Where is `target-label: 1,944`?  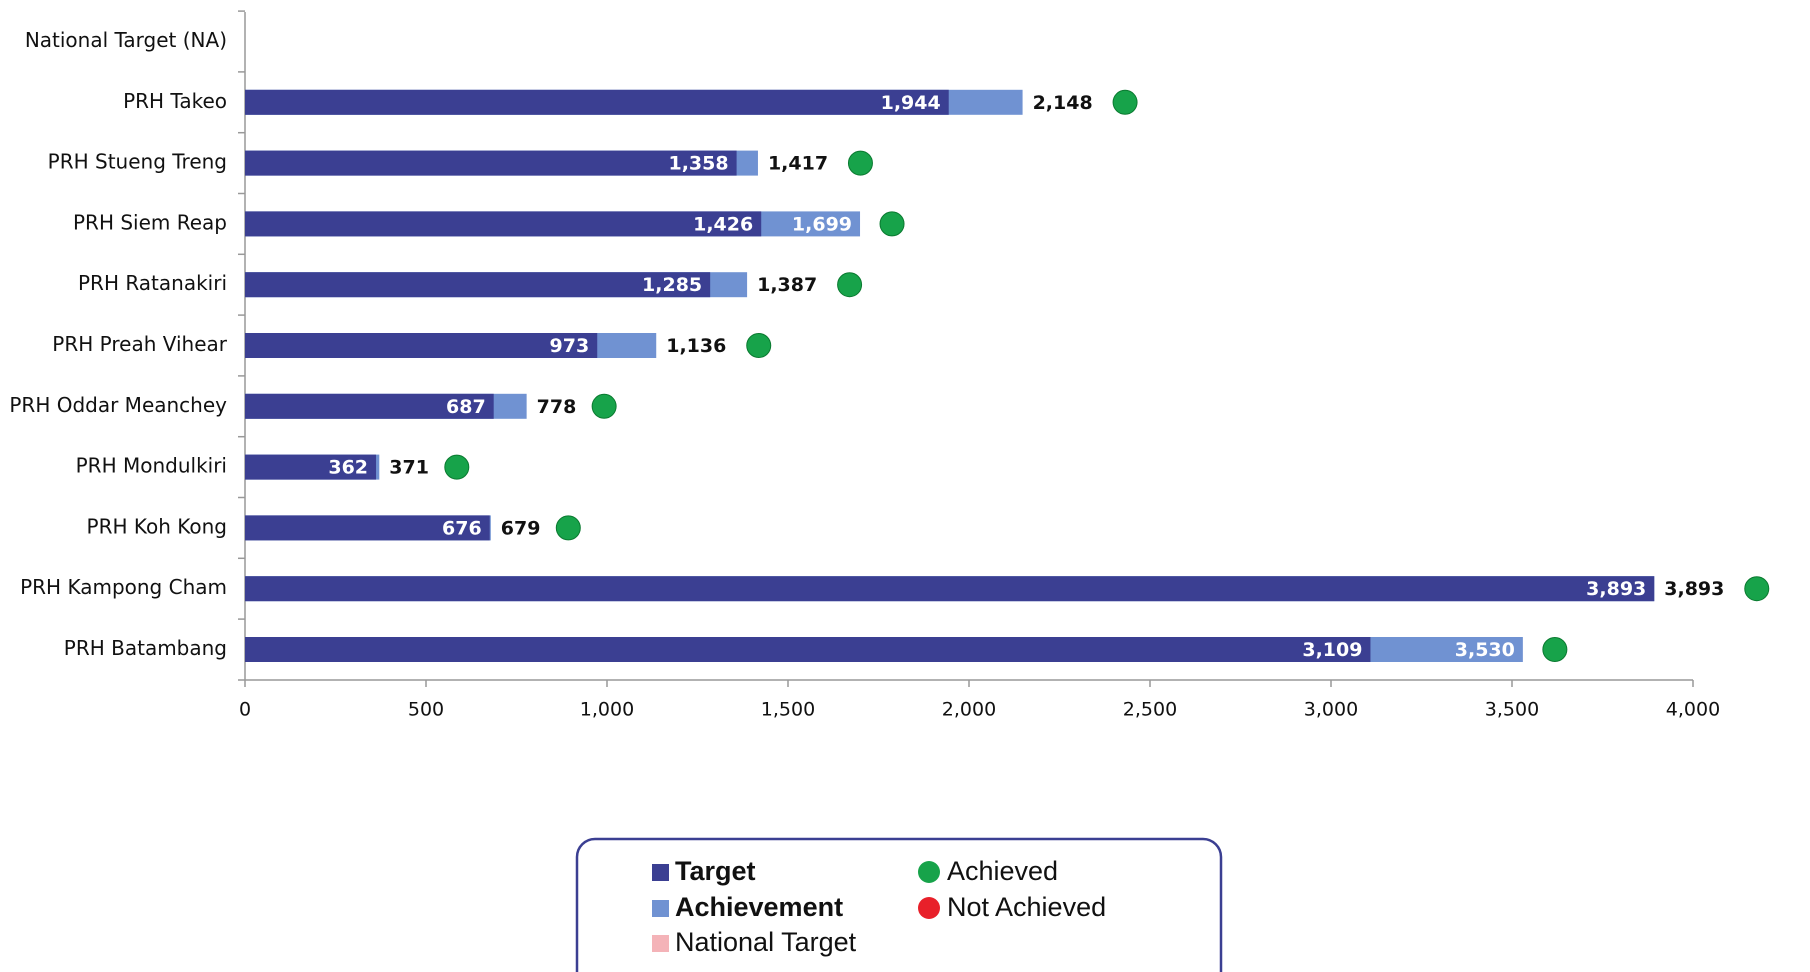 target-label: 1,944 is located at coordinates (911, 103).